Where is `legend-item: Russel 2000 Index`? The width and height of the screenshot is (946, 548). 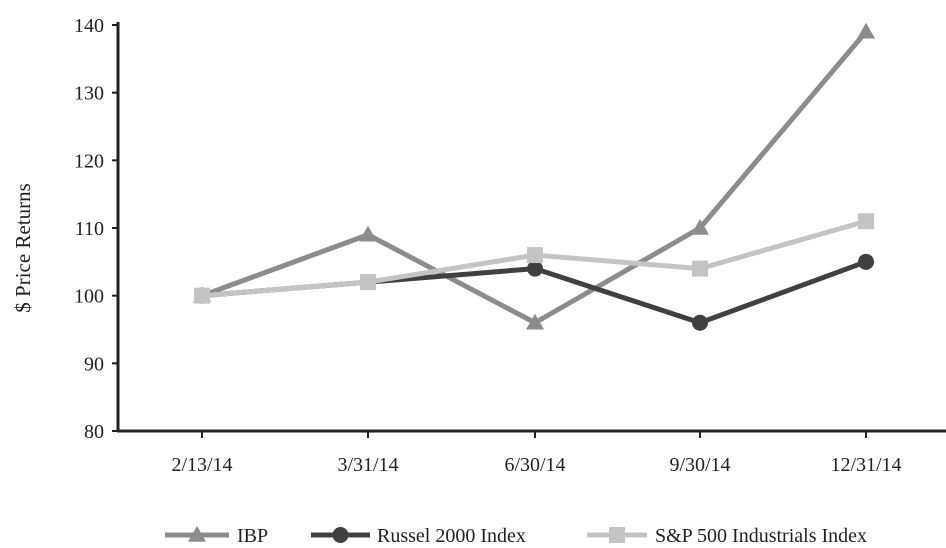 legend-item: Russel 2000 Index is located at coordinates (418, 536).